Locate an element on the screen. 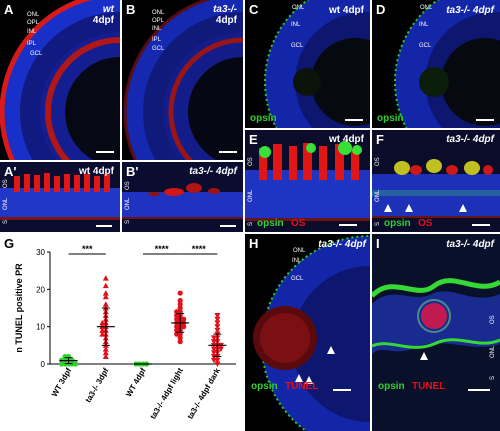 The width and height of the screenshot is (500, 431). panel-b: B ta3-/- 4dpf ONL OPL INL IPL GCL is located at coordinates (182, 80).